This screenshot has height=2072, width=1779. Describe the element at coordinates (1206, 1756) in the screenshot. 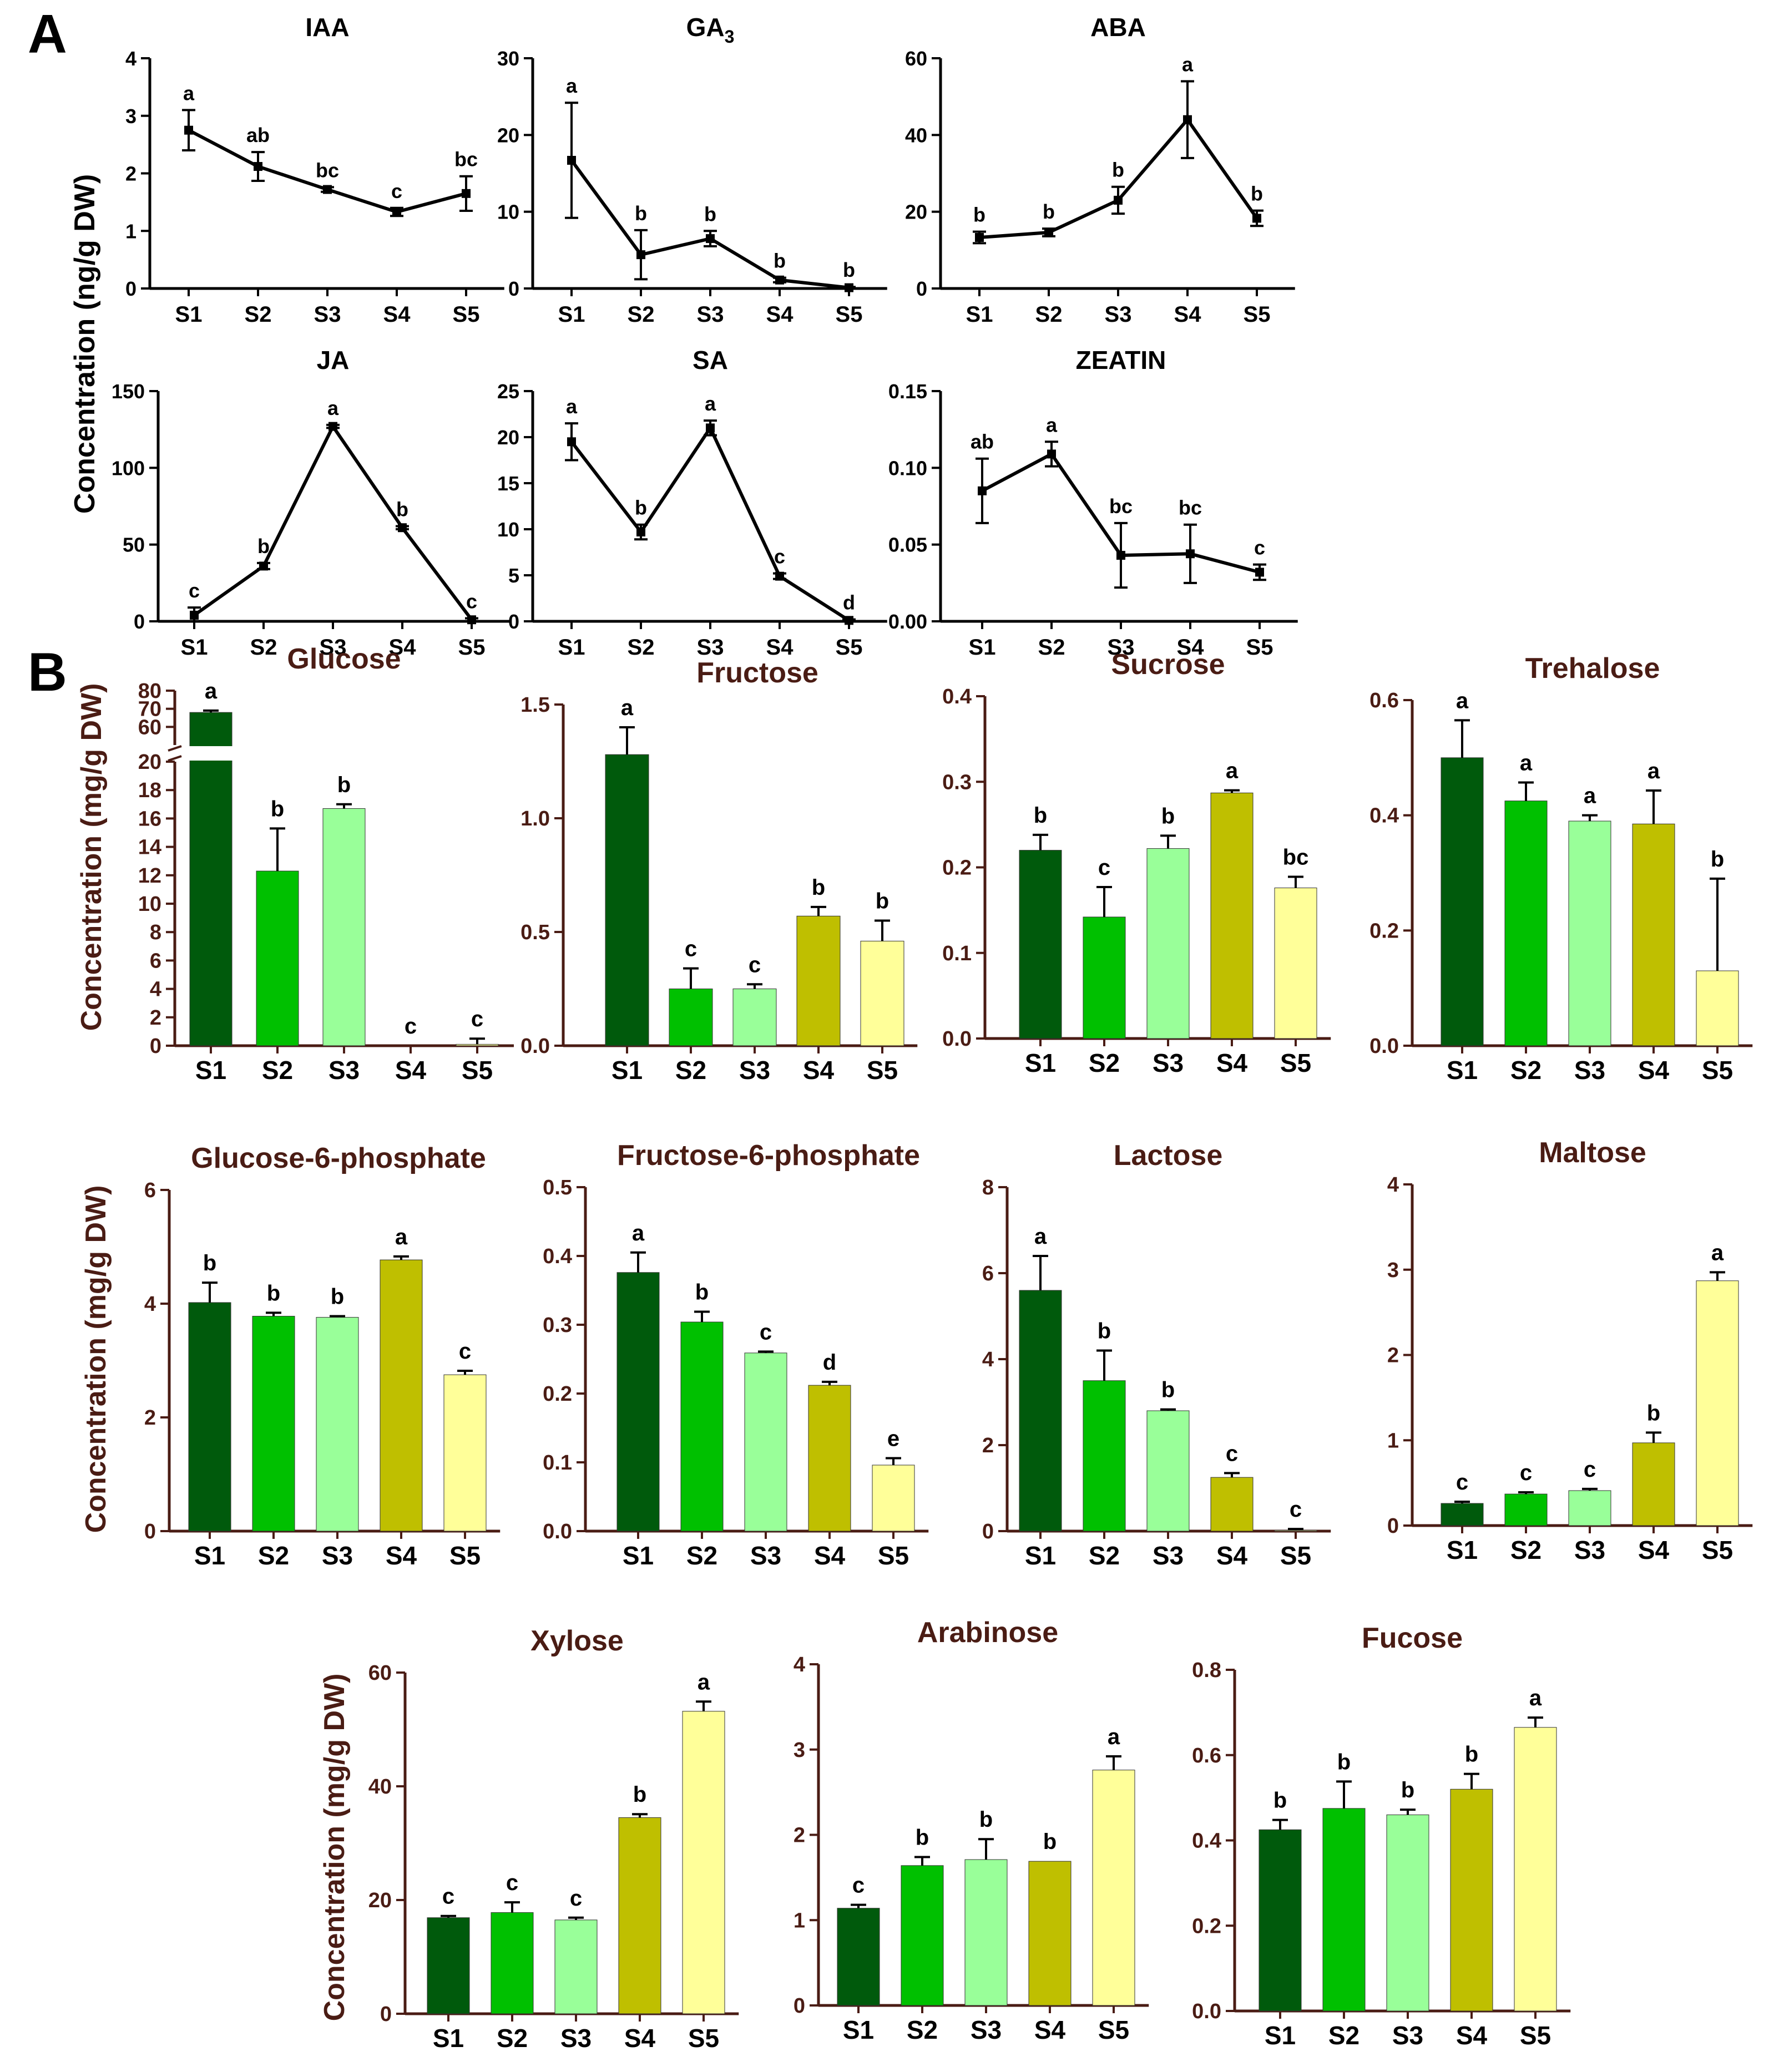

I see `y-tick-label: 0.6` at that location.